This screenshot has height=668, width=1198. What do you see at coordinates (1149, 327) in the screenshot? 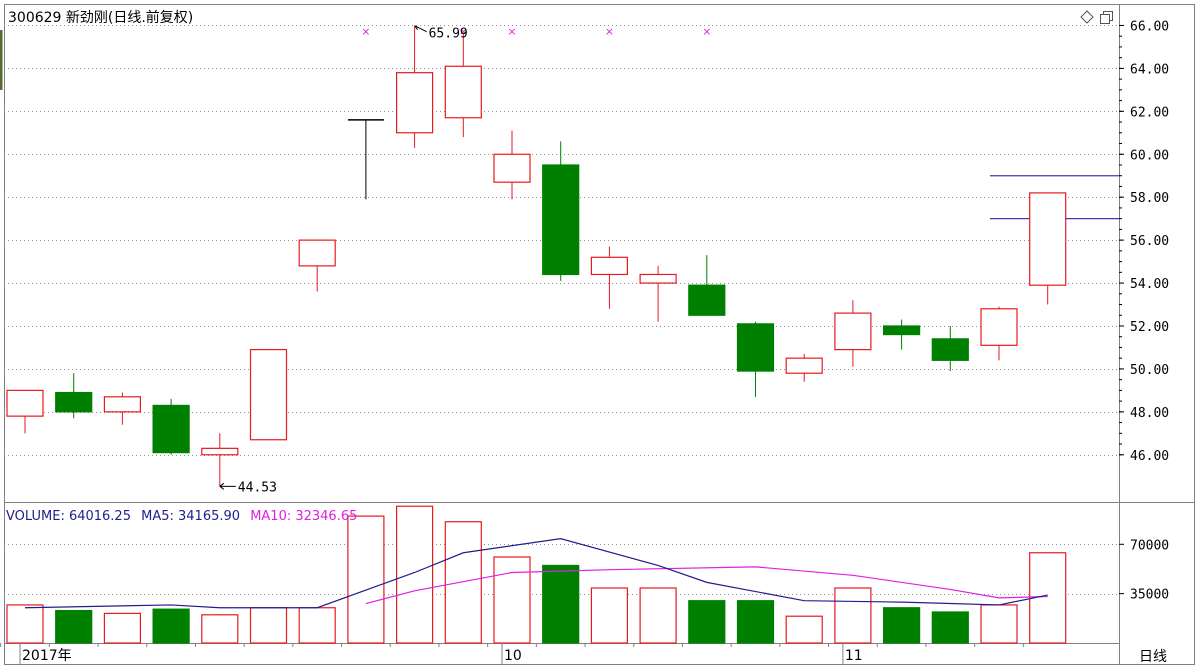
I see `price-tick-label: 52.00` at bounding box center [1149, 327].